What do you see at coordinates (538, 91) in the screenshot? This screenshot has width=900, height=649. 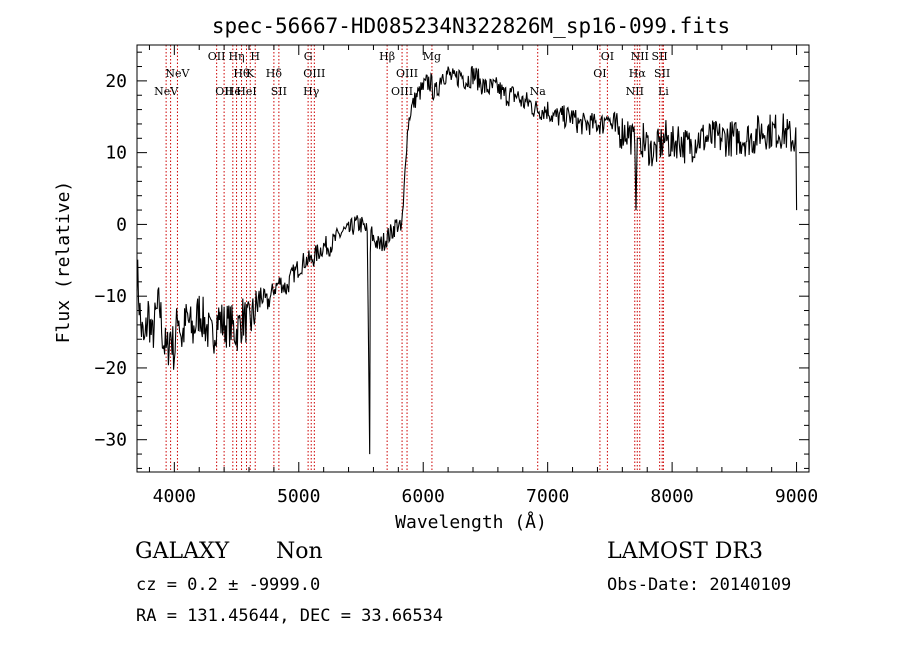 I see `emission-line-label: Na` at bounding box center [538, 91].